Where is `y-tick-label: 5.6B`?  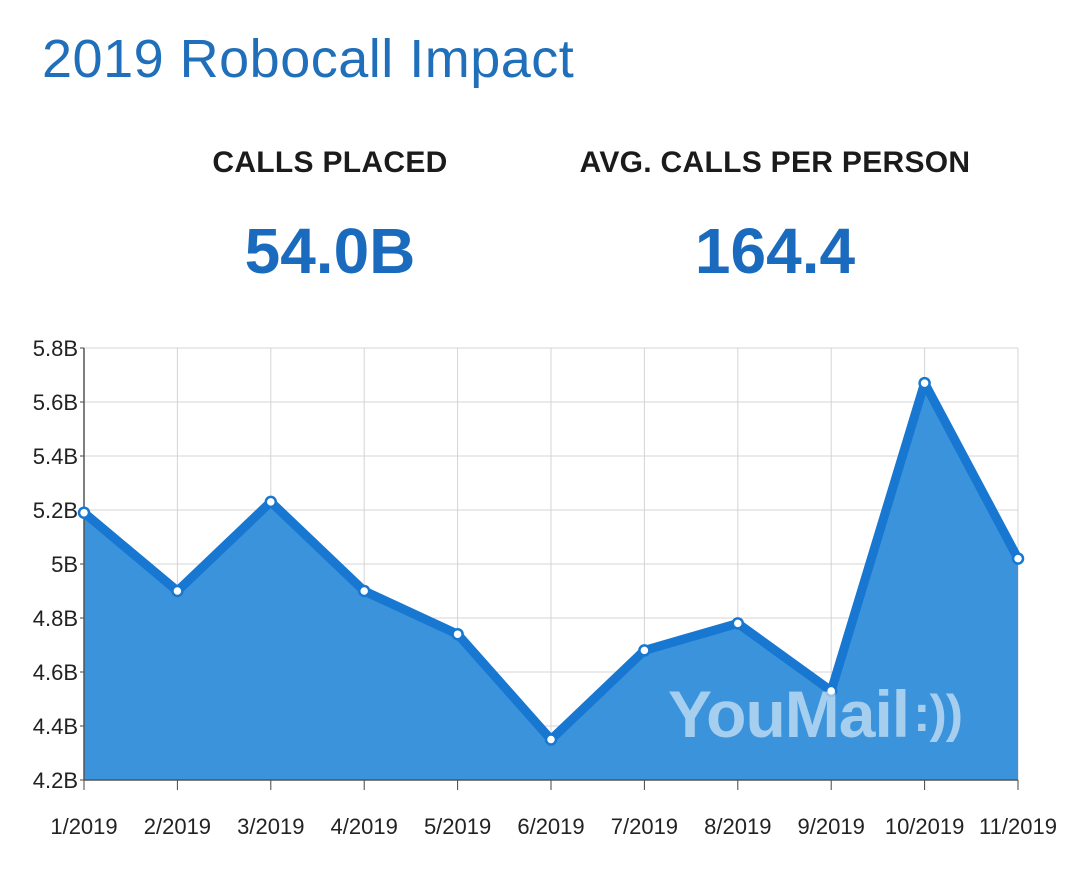 y-tick-label: 5.6B is located at coordinates (55, 402).